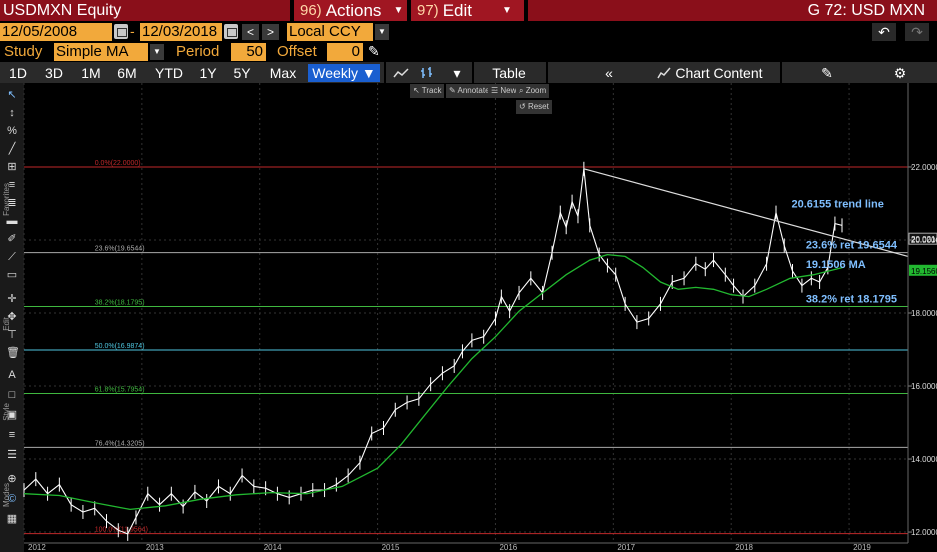 The width and height of the screenshot is (937, 552). I want to click on last-price-label: 20.0214, so click(924, 239).